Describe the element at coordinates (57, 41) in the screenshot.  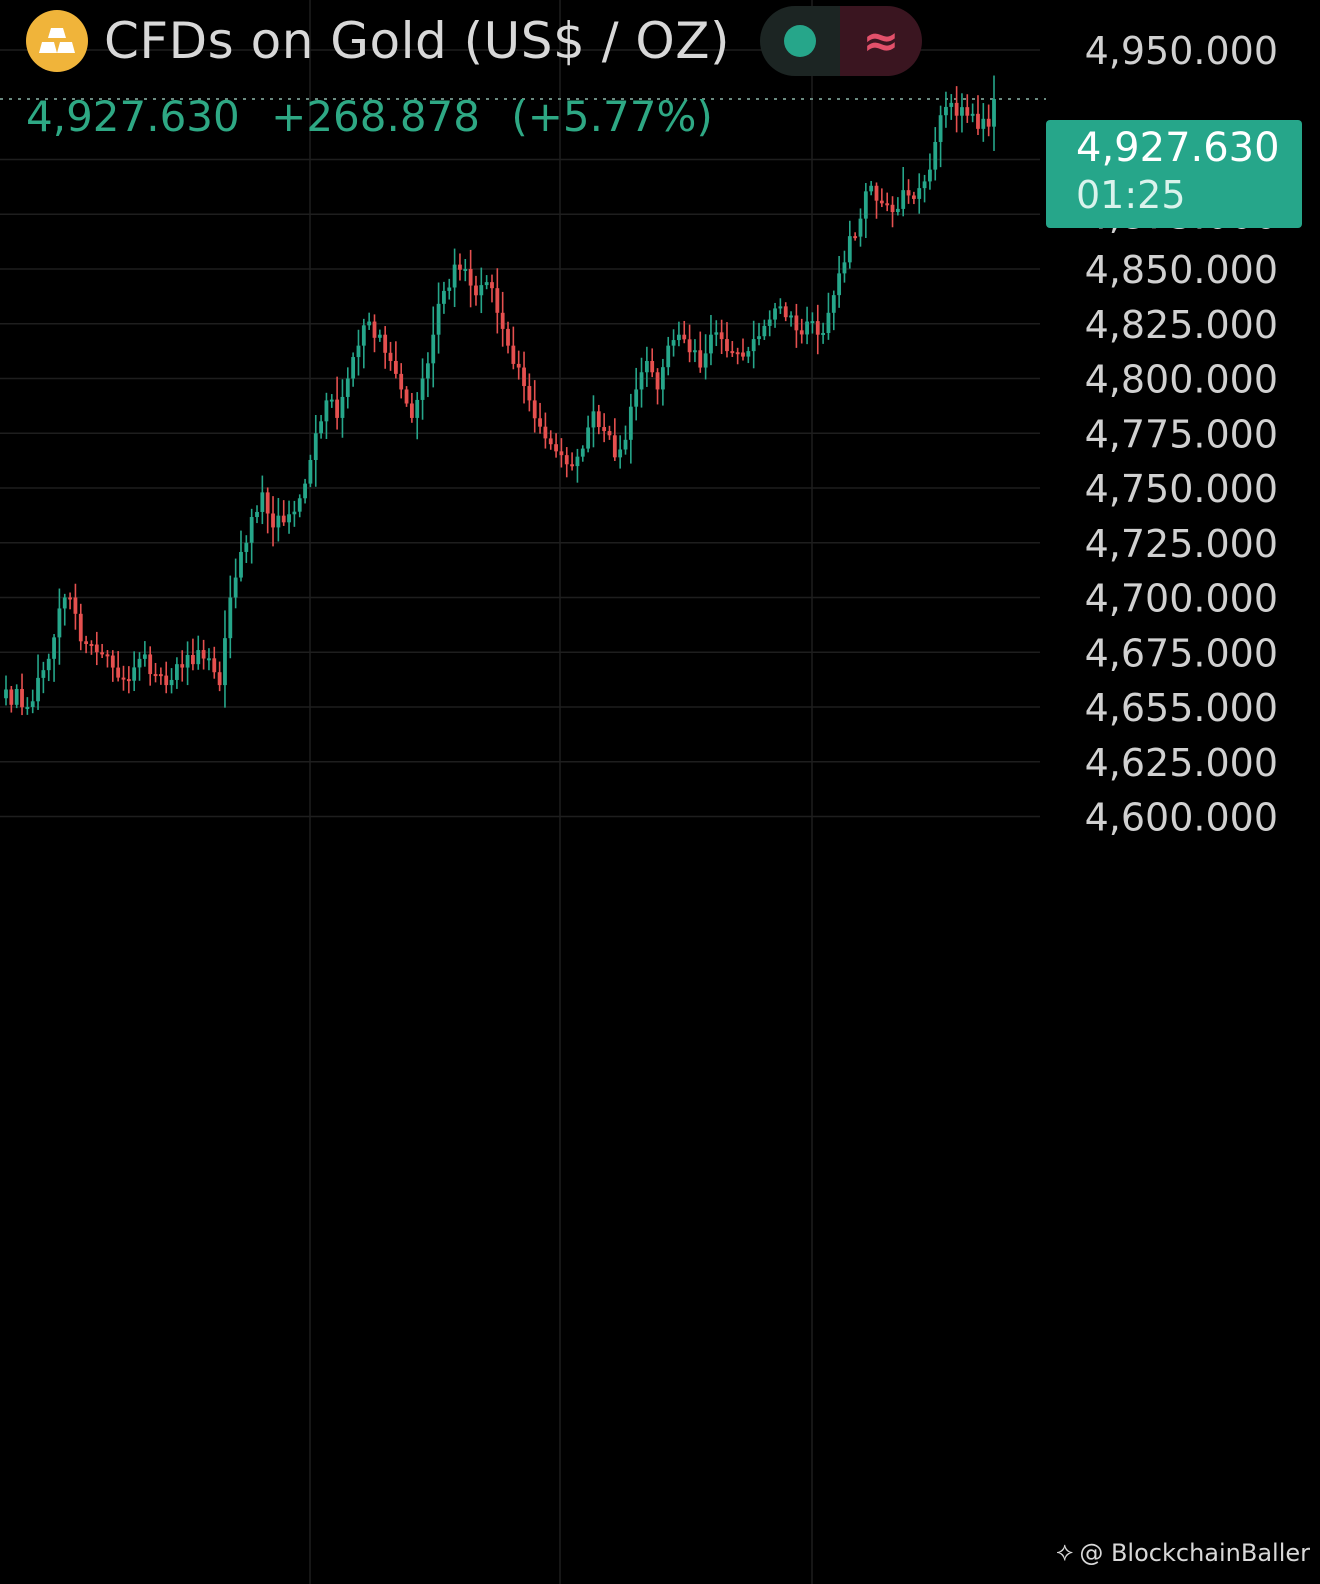
I see `gold-bars-icon` at that location.